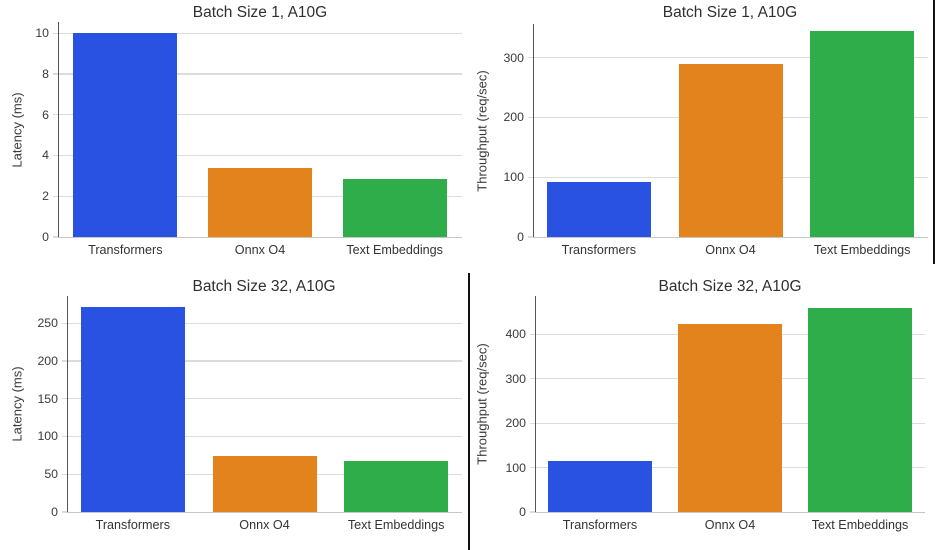 This screenshot has width=935, height=550. What do you see at coordinates (933, 132) in the screenshot?
I see `divider-top-right-edge` at bounding box center [933, 132].